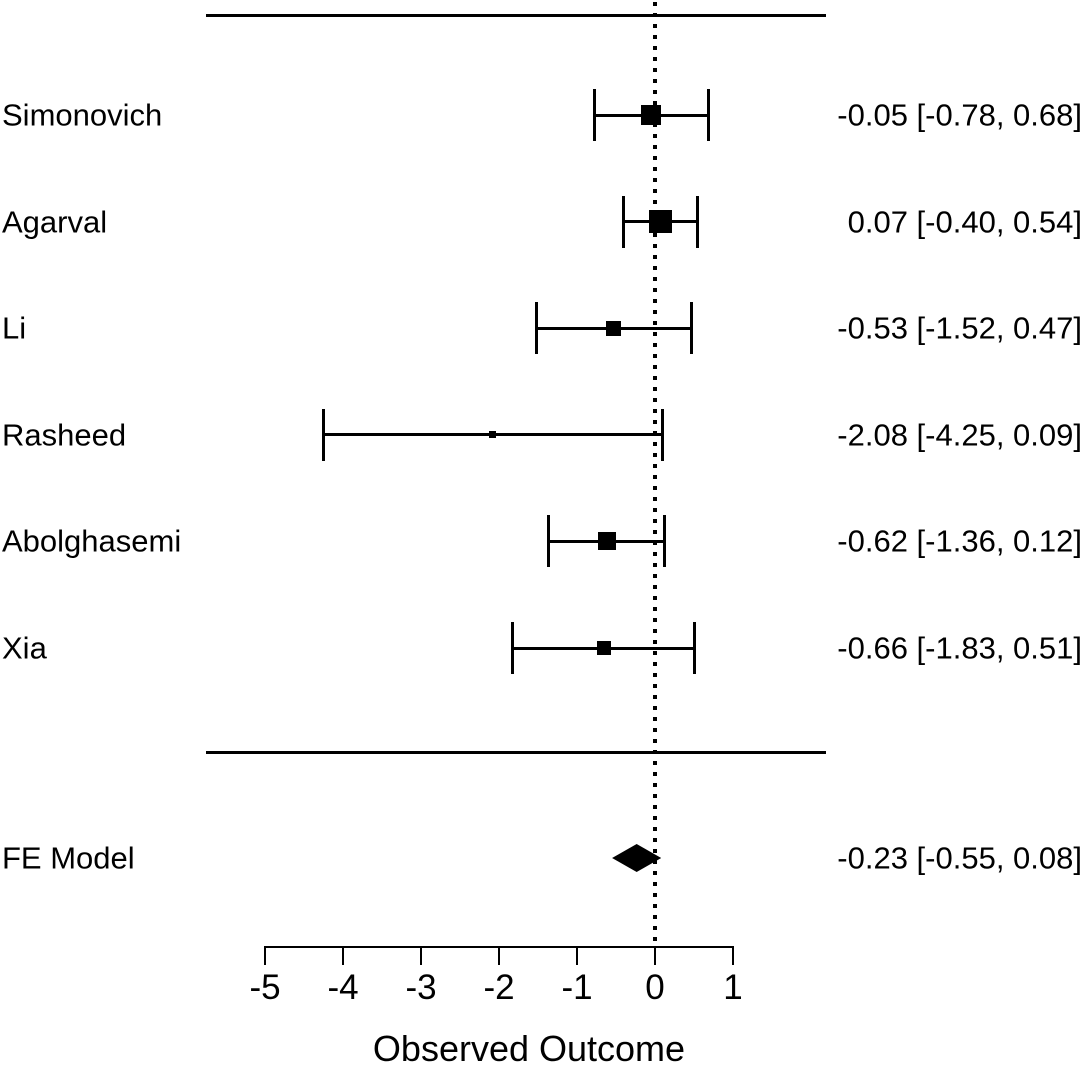  I want to click on x-axis-title: Observed Outcome, so click(529, 1048).